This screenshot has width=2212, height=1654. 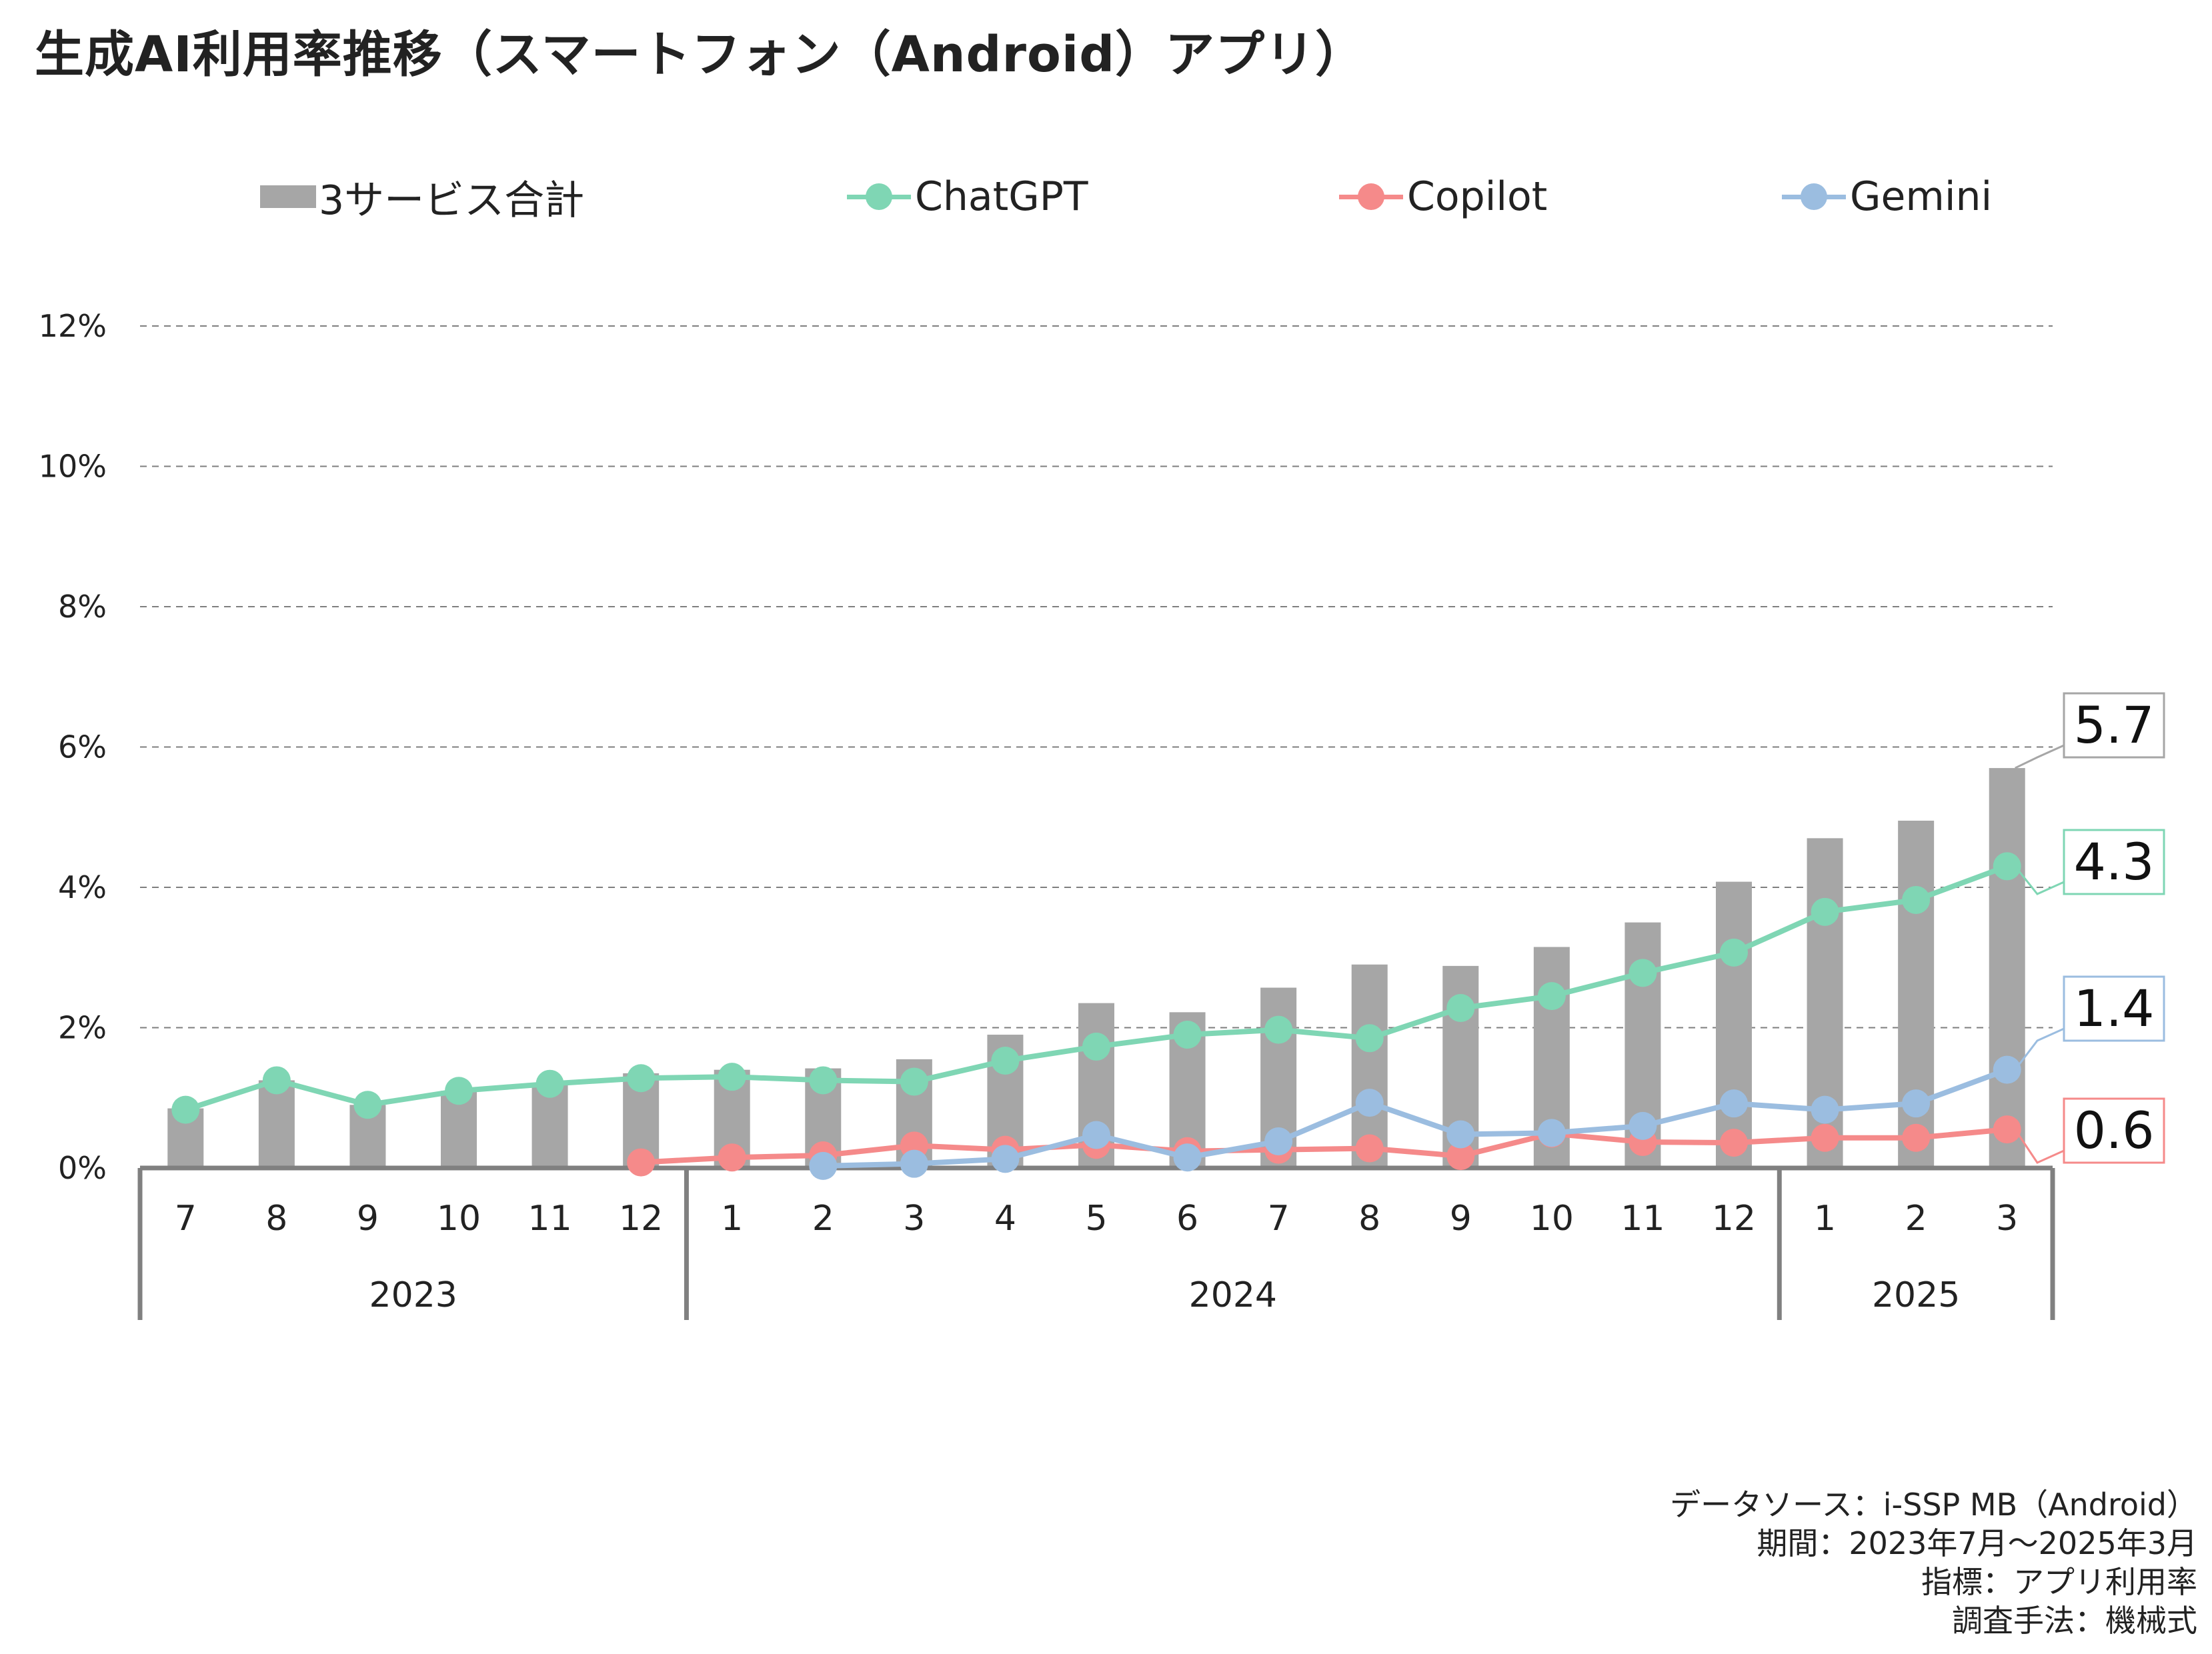 I want to click on y-tick-label: 2%, so click(x=82, y=1028).